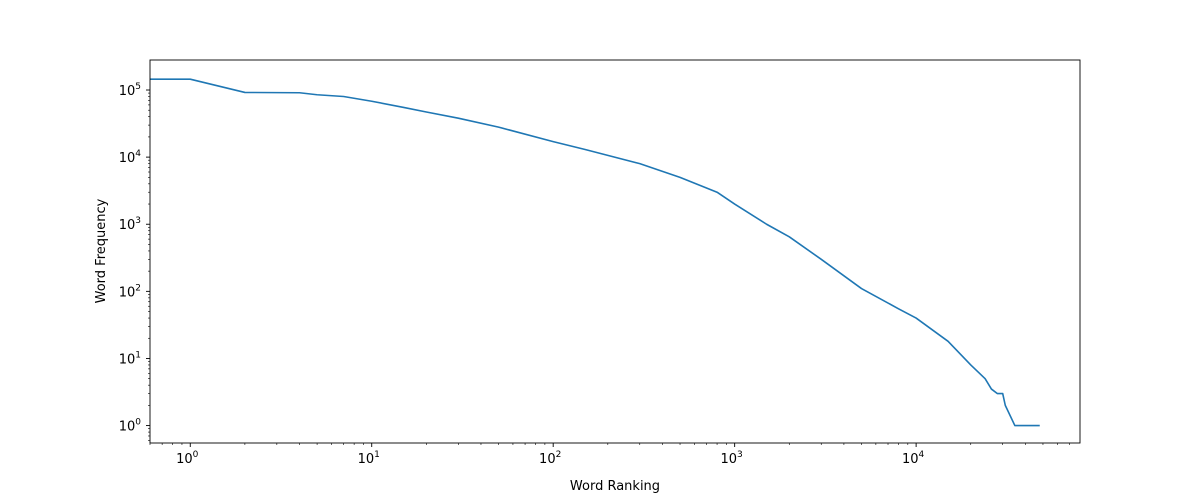 The image size is (1200, 500). Describe the element at coordinates (101, 250) in the screenshot. I see `y-axis-label: Word Frequency` at that location.